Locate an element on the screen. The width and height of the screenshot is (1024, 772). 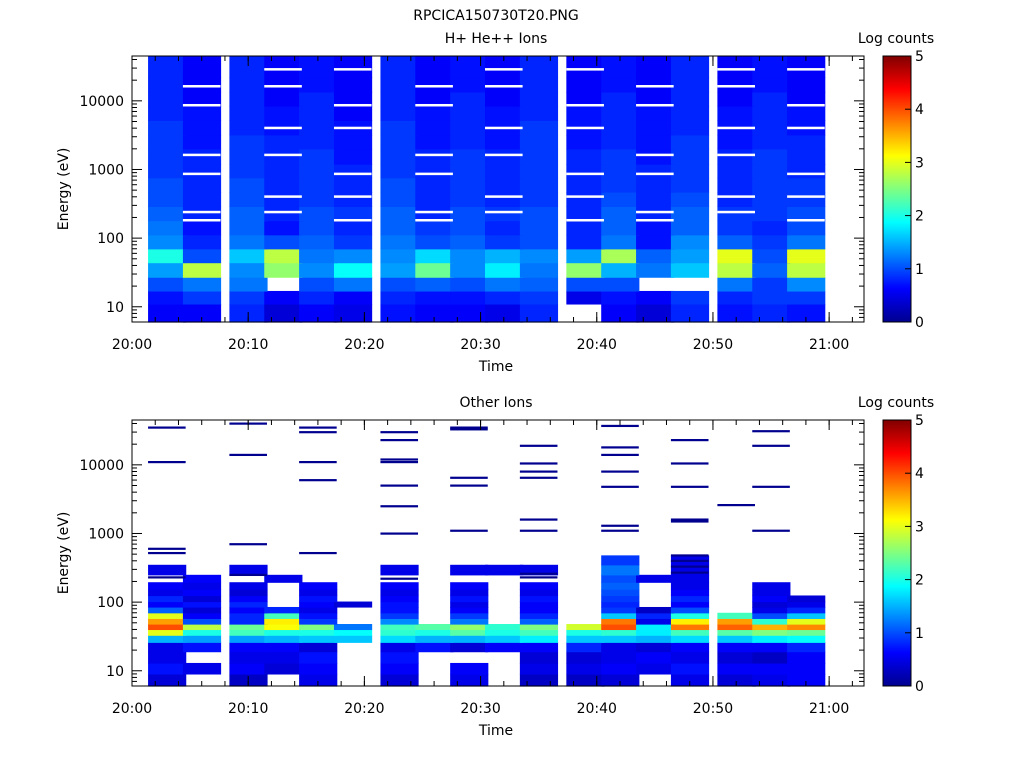
panel-title: Other Ions is located at coordinates (495, 403).